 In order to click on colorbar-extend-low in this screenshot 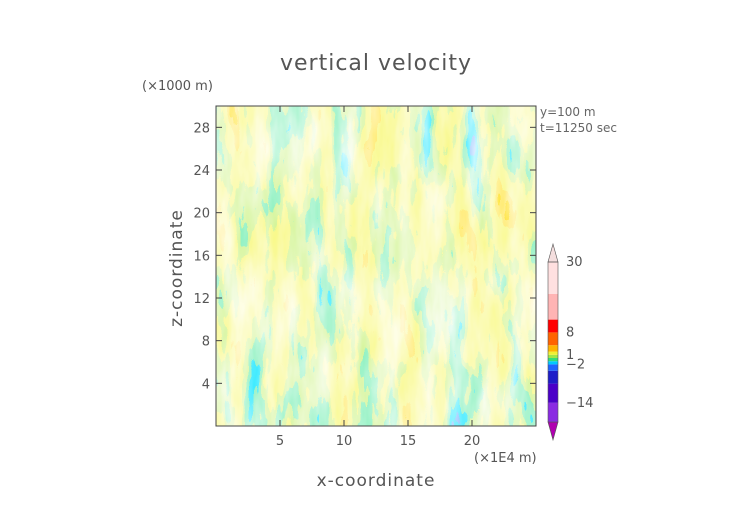, I will do `click(553, 431)`.